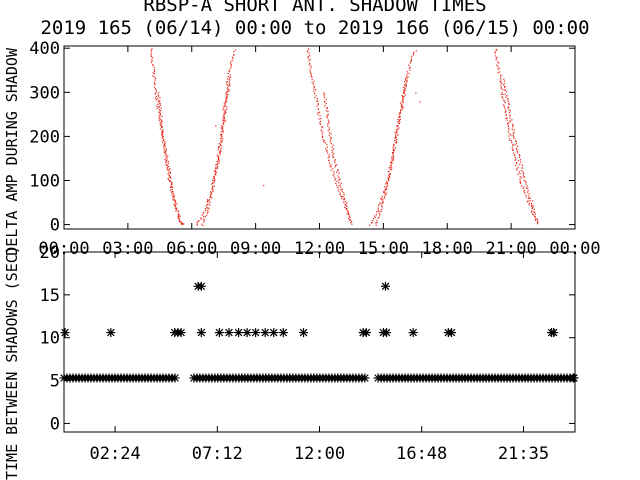 The image size is (640, 480). What do you see at coordinates (55, 424) in the screenshot?
I see `1-ytick-label: 0` at bounding box center [55, 424].